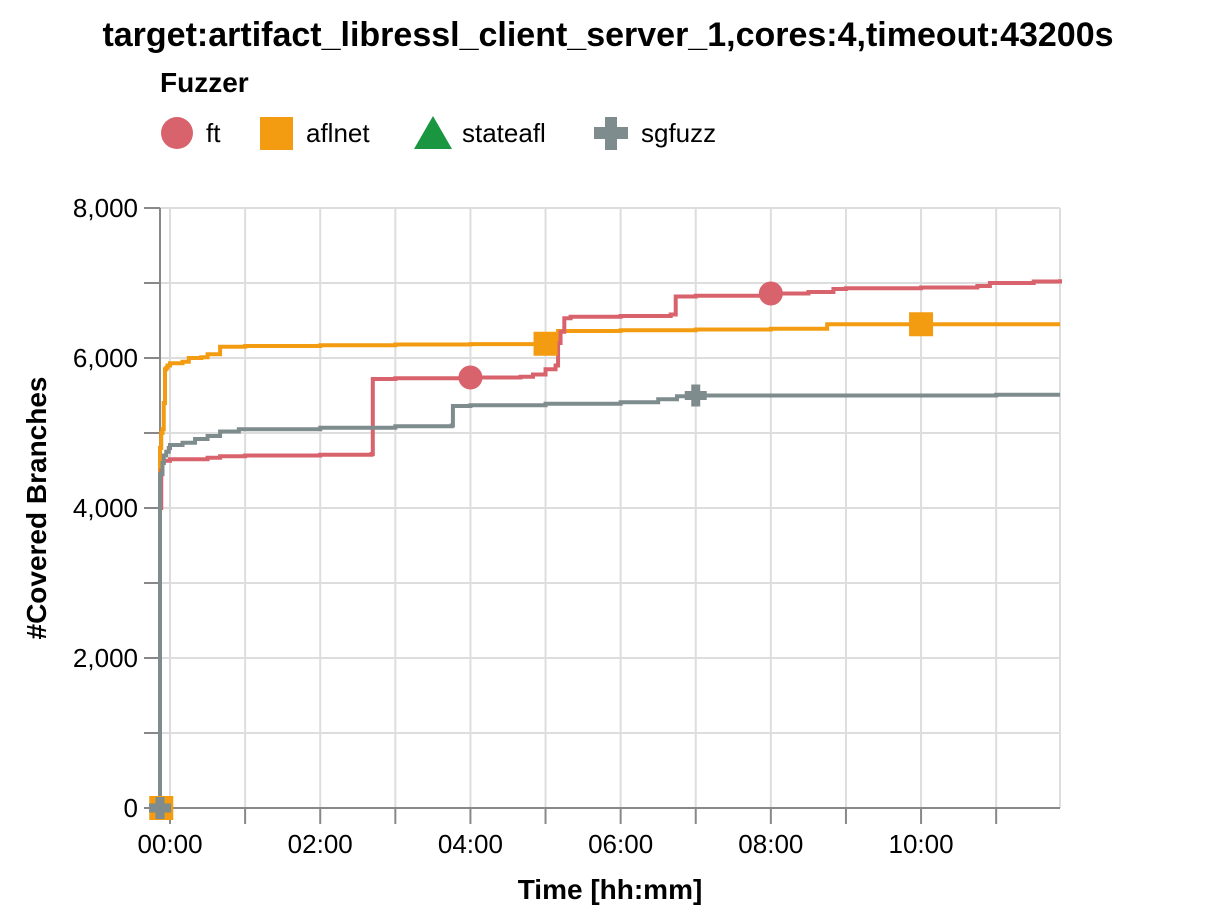 Image resolution: width=1206 pixels, height=918 pixels. What do you see at coordinates (204, 82) in the screenshot?
I see `legend-title: Fuzzer` at bounding box center [204, 82].